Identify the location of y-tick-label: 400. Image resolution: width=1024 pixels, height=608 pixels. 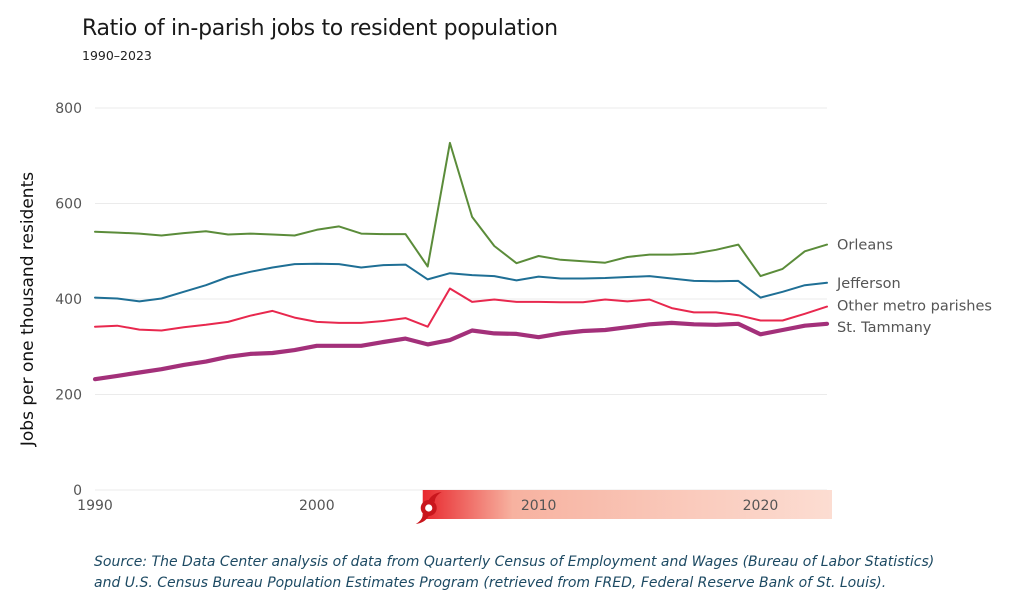
(68, 300).